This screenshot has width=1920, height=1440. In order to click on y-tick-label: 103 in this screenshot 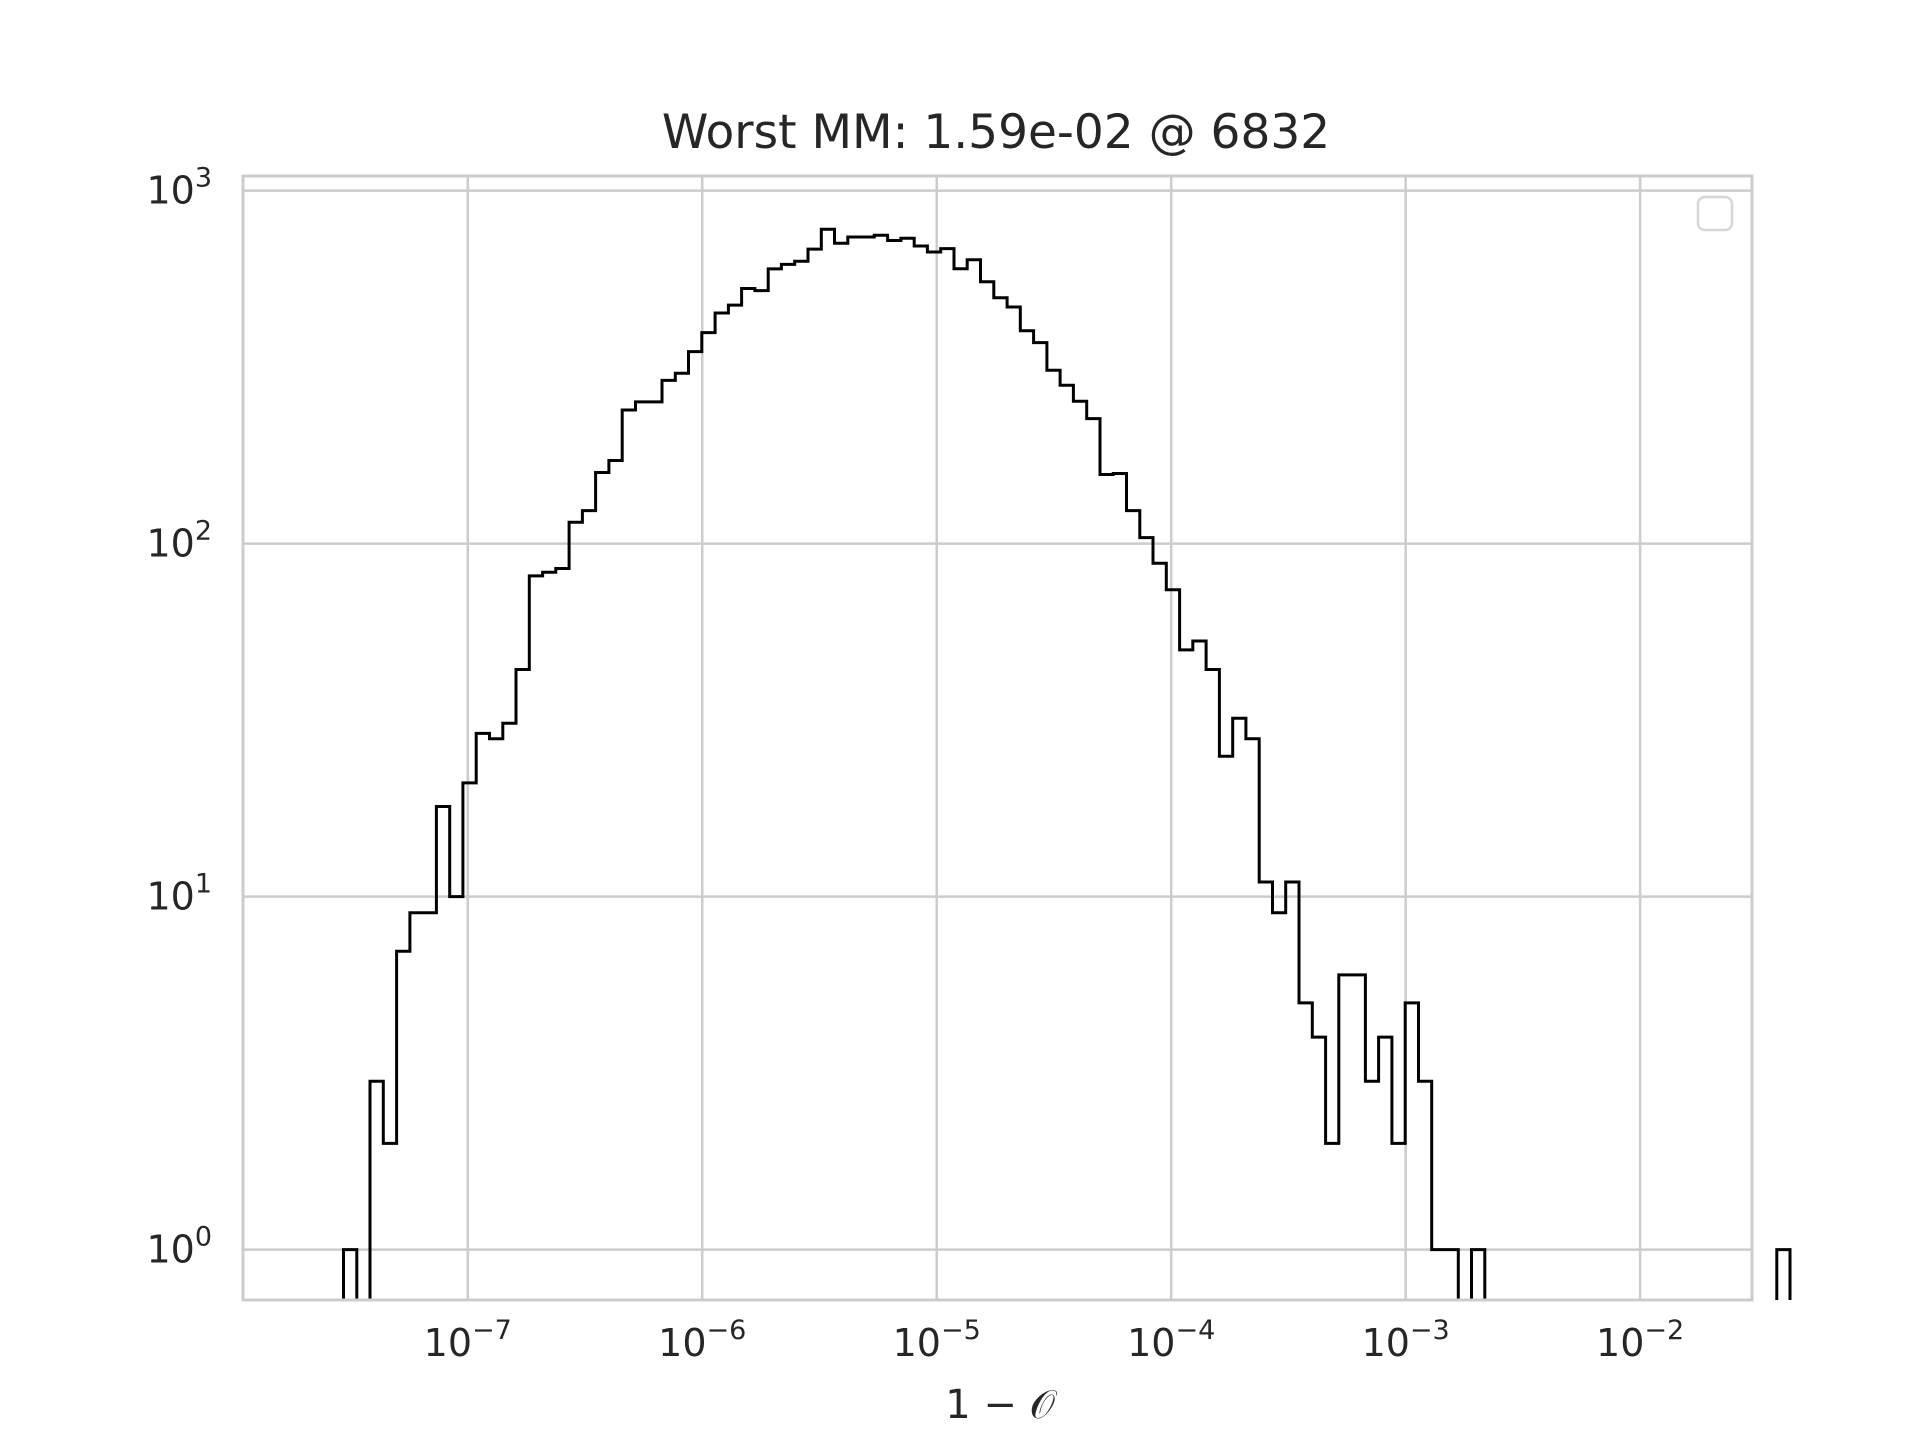, I will do `click(179, 188)`.